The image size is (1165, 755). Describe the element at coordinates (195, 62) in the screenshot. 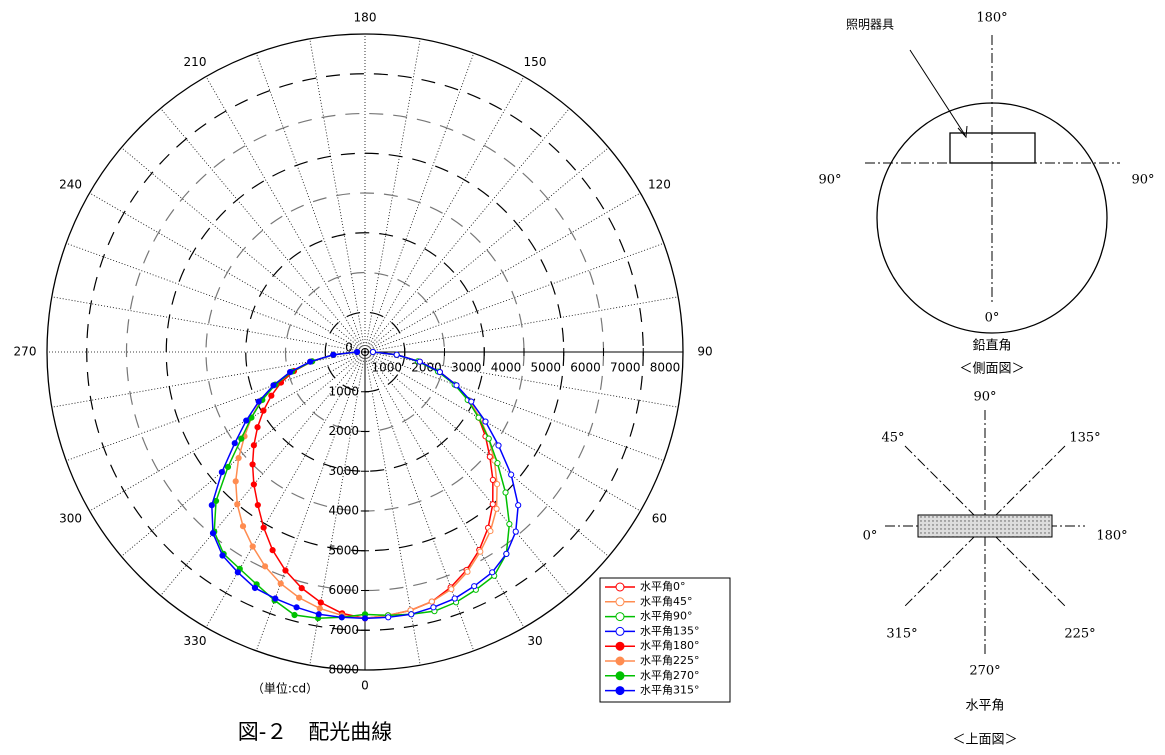

I see `angle-tick-label: 210` at that location.